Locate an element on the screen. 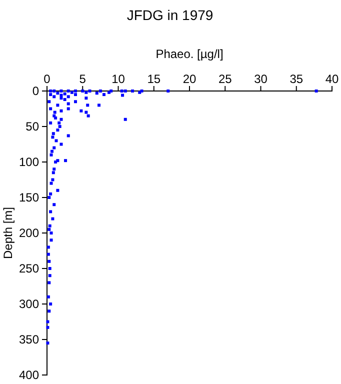 The width and height of the screenshot is (341, 384). x-tick-label: 0 is located at coordinates (47, 79).